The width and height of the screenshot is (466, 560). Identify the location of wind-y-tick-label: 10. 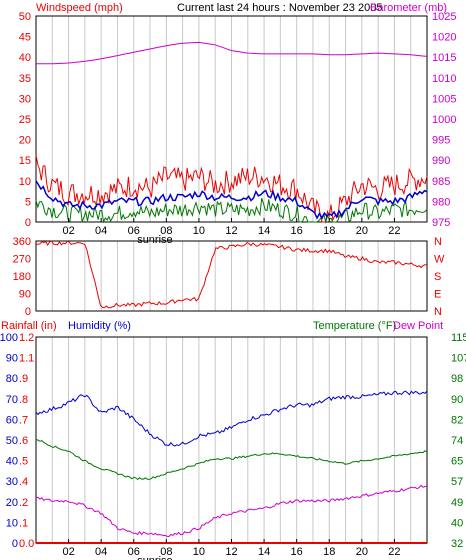
(25, 182).